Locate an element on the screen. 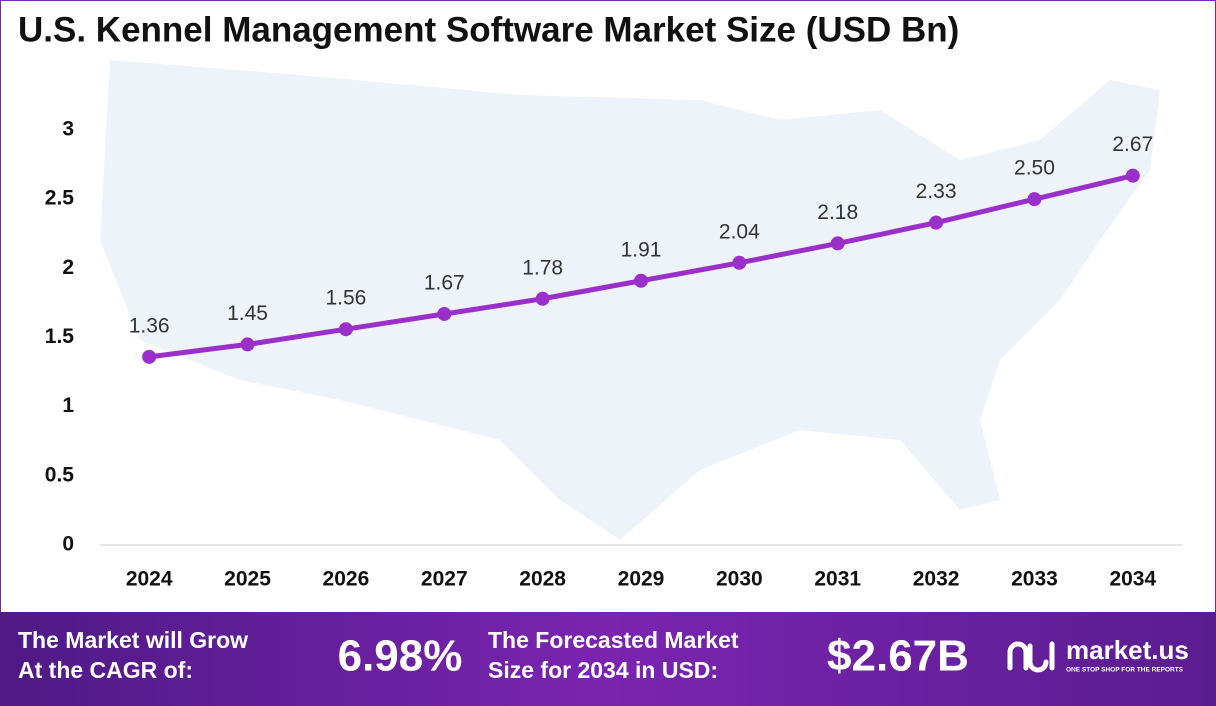 The image size is (1216, 706). data-label: 2.50 is located at coordinates (1034, 168).